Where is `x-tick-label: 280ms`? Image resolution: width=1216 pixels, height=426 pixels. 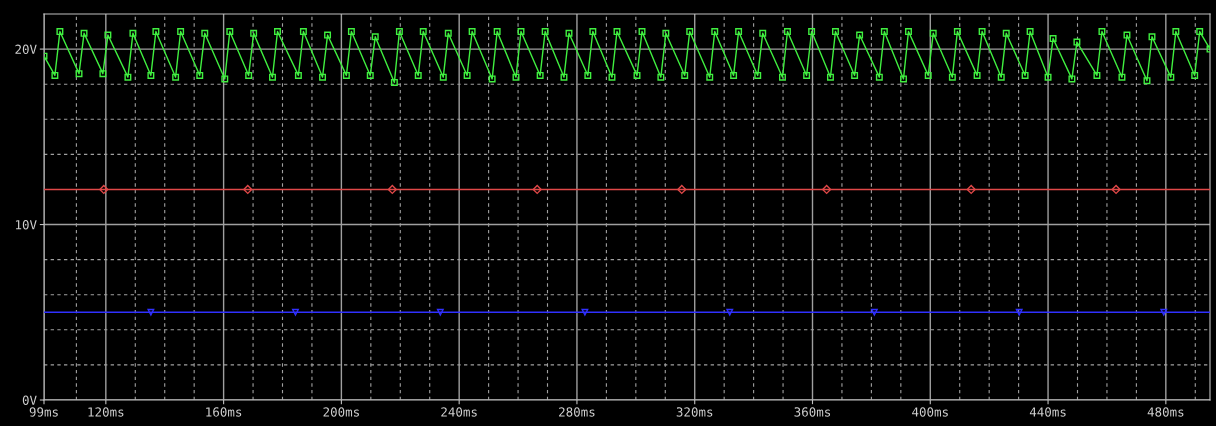
x-tick-label: 280ms is located at coordinates (577, 412).